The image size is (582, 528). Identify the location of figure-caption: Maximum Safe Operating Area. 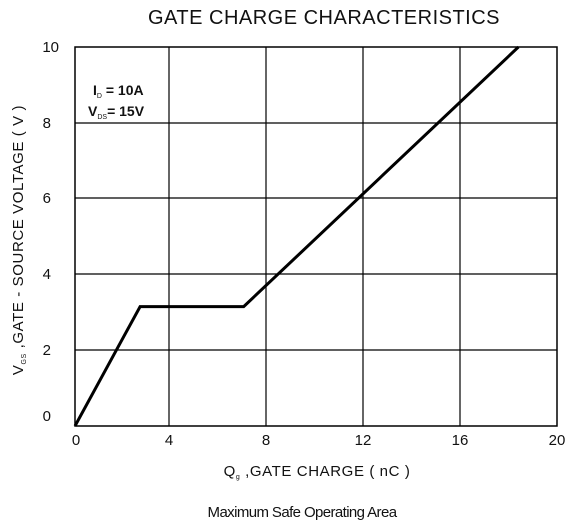
(303, 512).